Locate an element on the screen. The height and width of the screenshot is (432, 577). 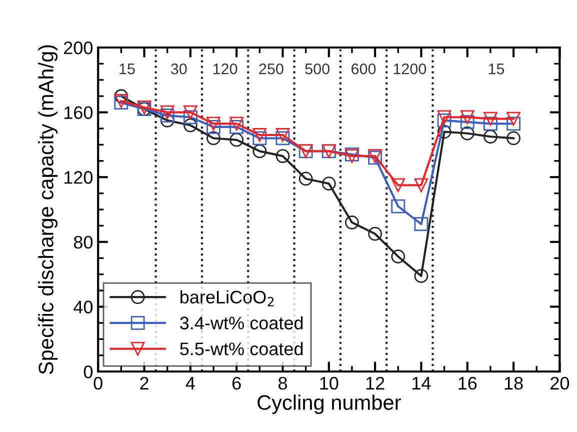
annotation: 120 is located at coordinates (225, 68).